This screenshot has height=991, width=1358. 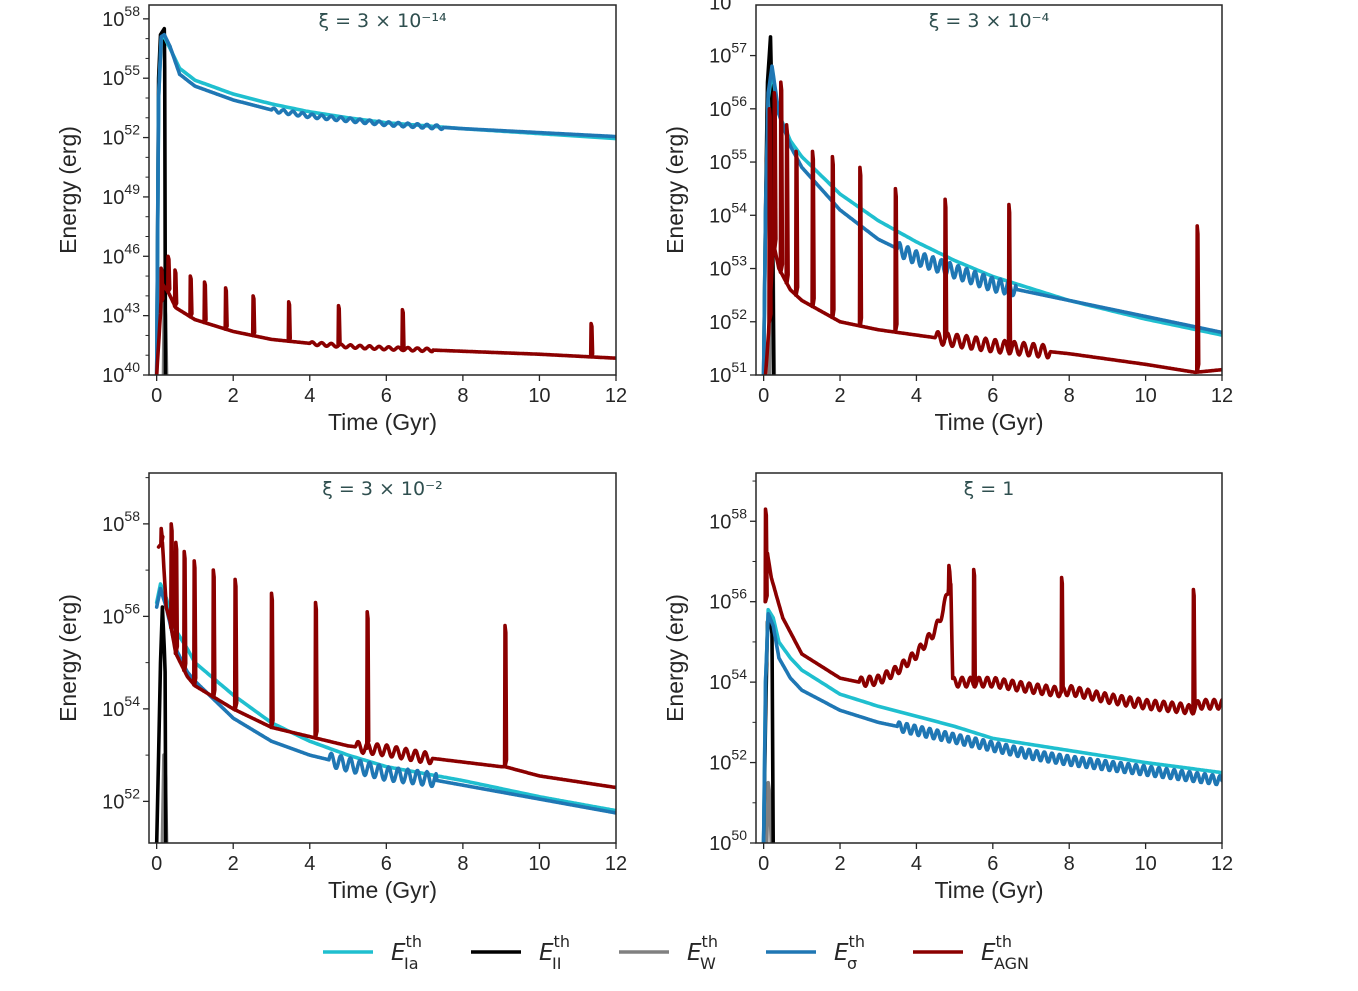 What do you see at coordinates (1005, 952) in the screenshot?
I see `legend-label: Eth AGN` at bounding box center [1005, 952].